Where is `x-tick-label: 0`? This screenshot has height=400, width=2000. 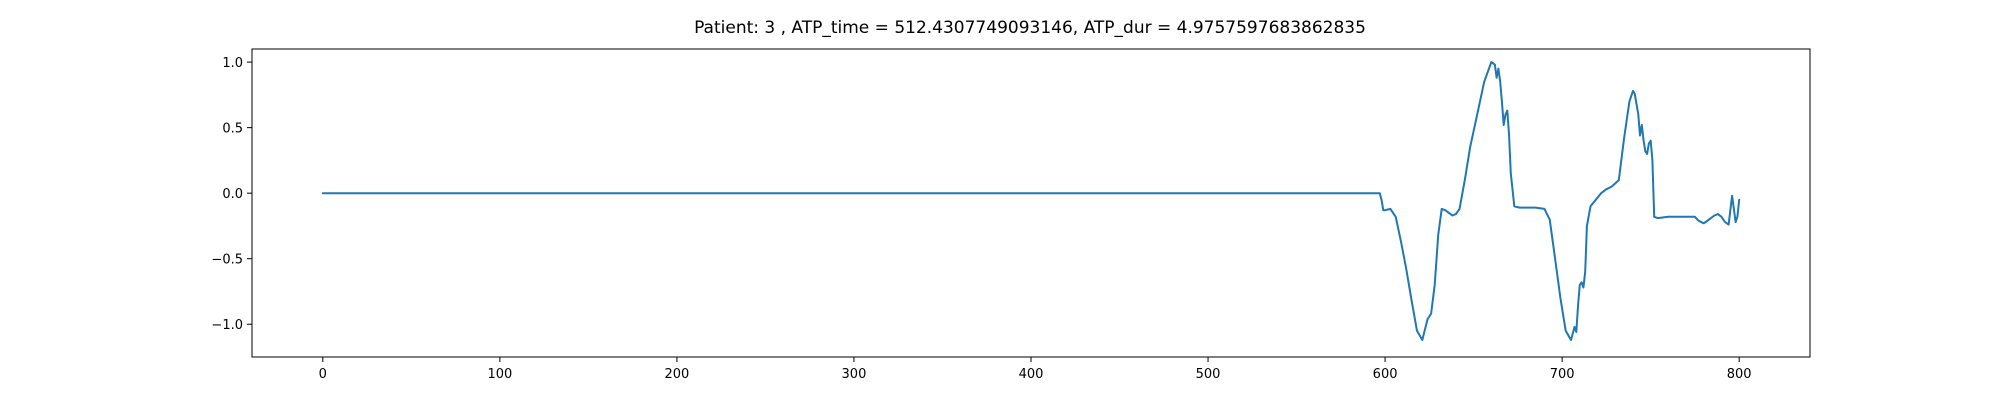
x-tick-label: 0 is located at coordinates (323, 374).